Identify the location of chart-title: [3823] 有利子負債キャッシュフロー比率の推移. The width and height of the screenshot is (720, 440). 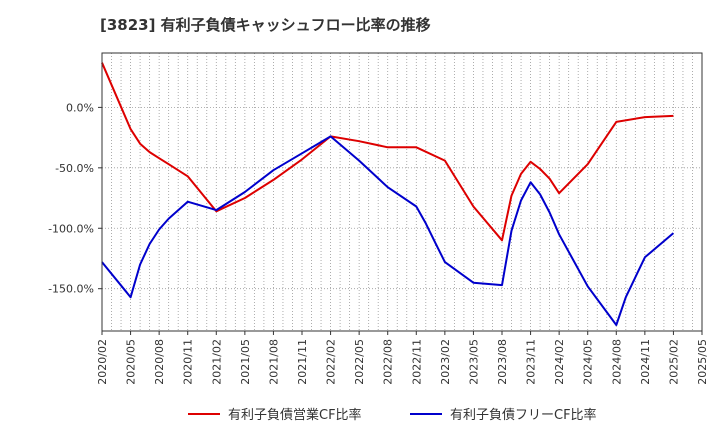
(265, 25).